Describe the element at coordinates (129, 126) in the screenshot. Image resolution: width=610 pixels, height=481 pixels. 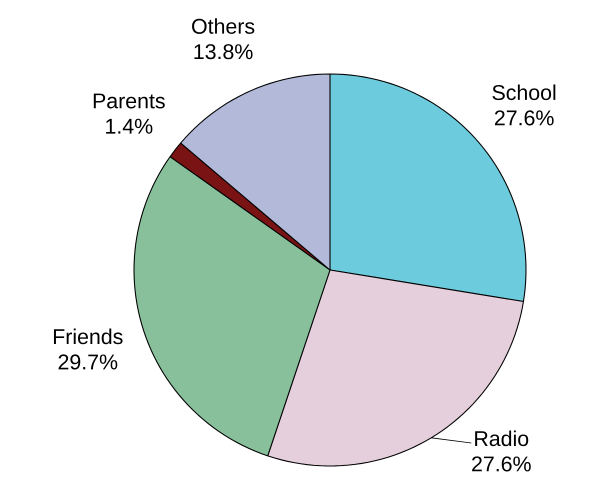
I see `data-label: 1.4%` at that location.